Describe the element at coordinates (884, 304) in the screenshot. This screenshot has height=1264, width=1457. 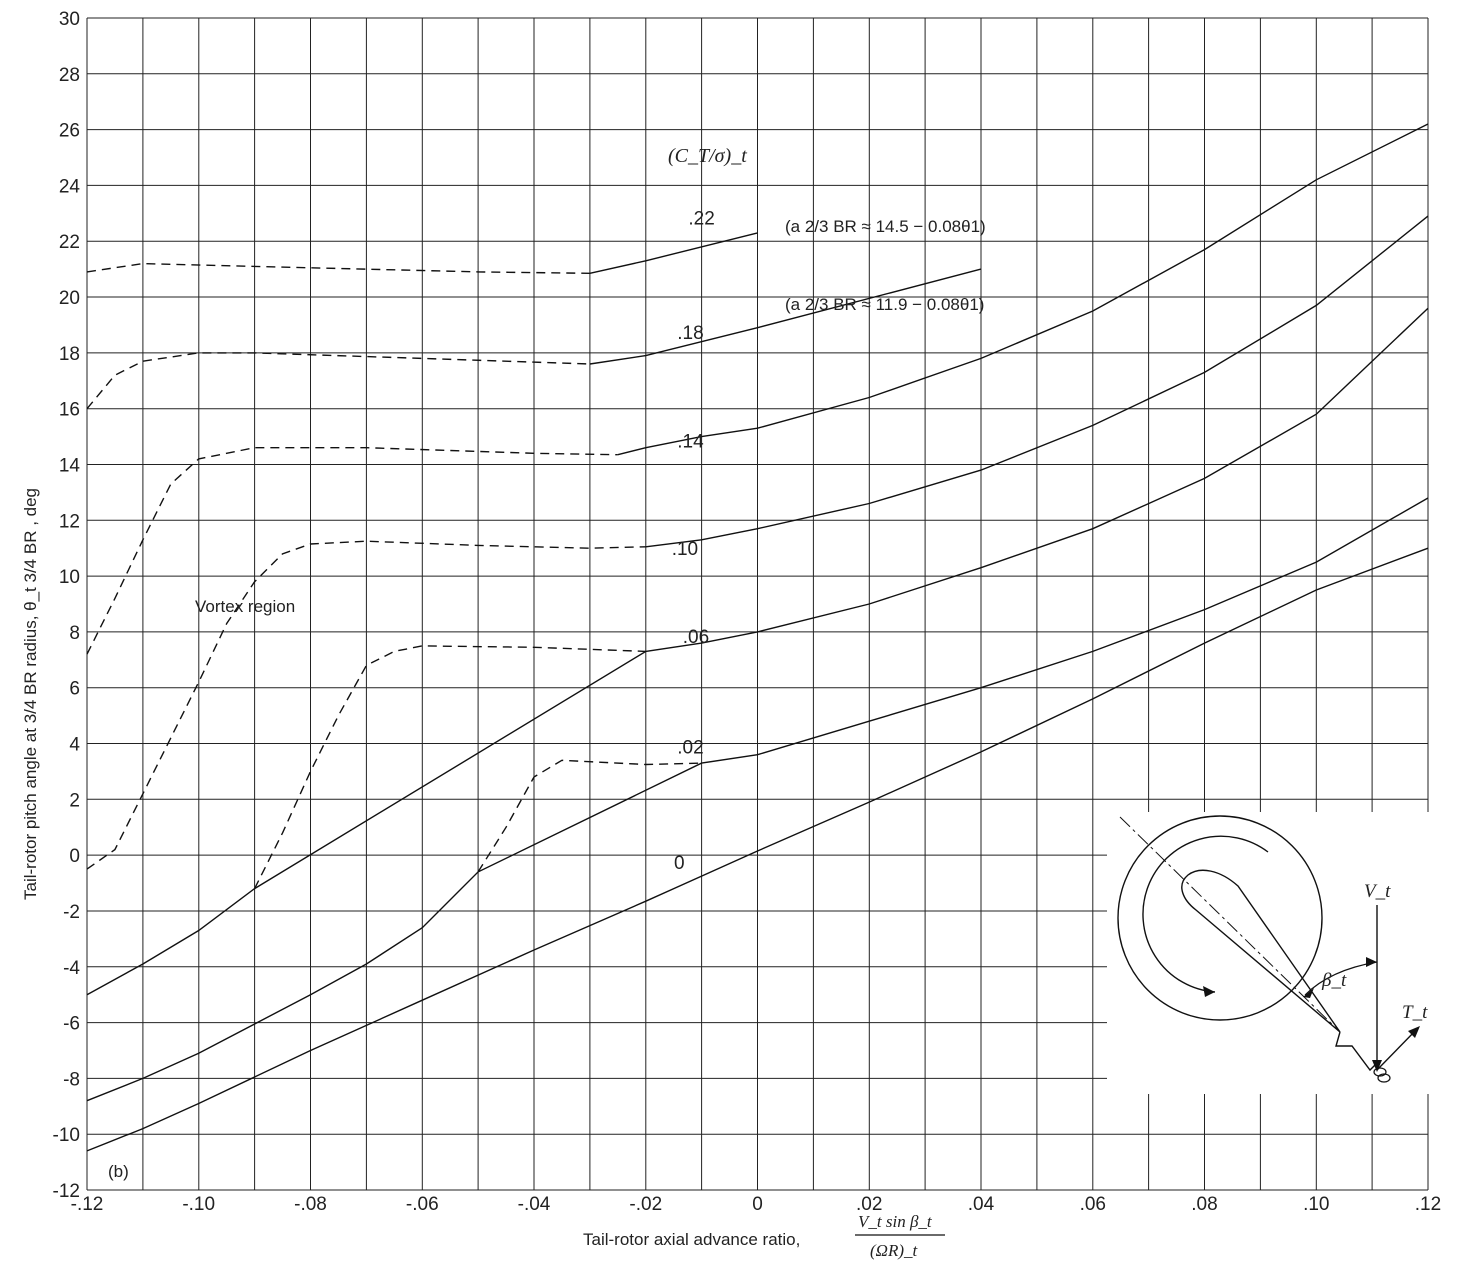
I see `note-lower: (a 2/3 BR ≈ 11.9 − 0.08θ1)` at that location.